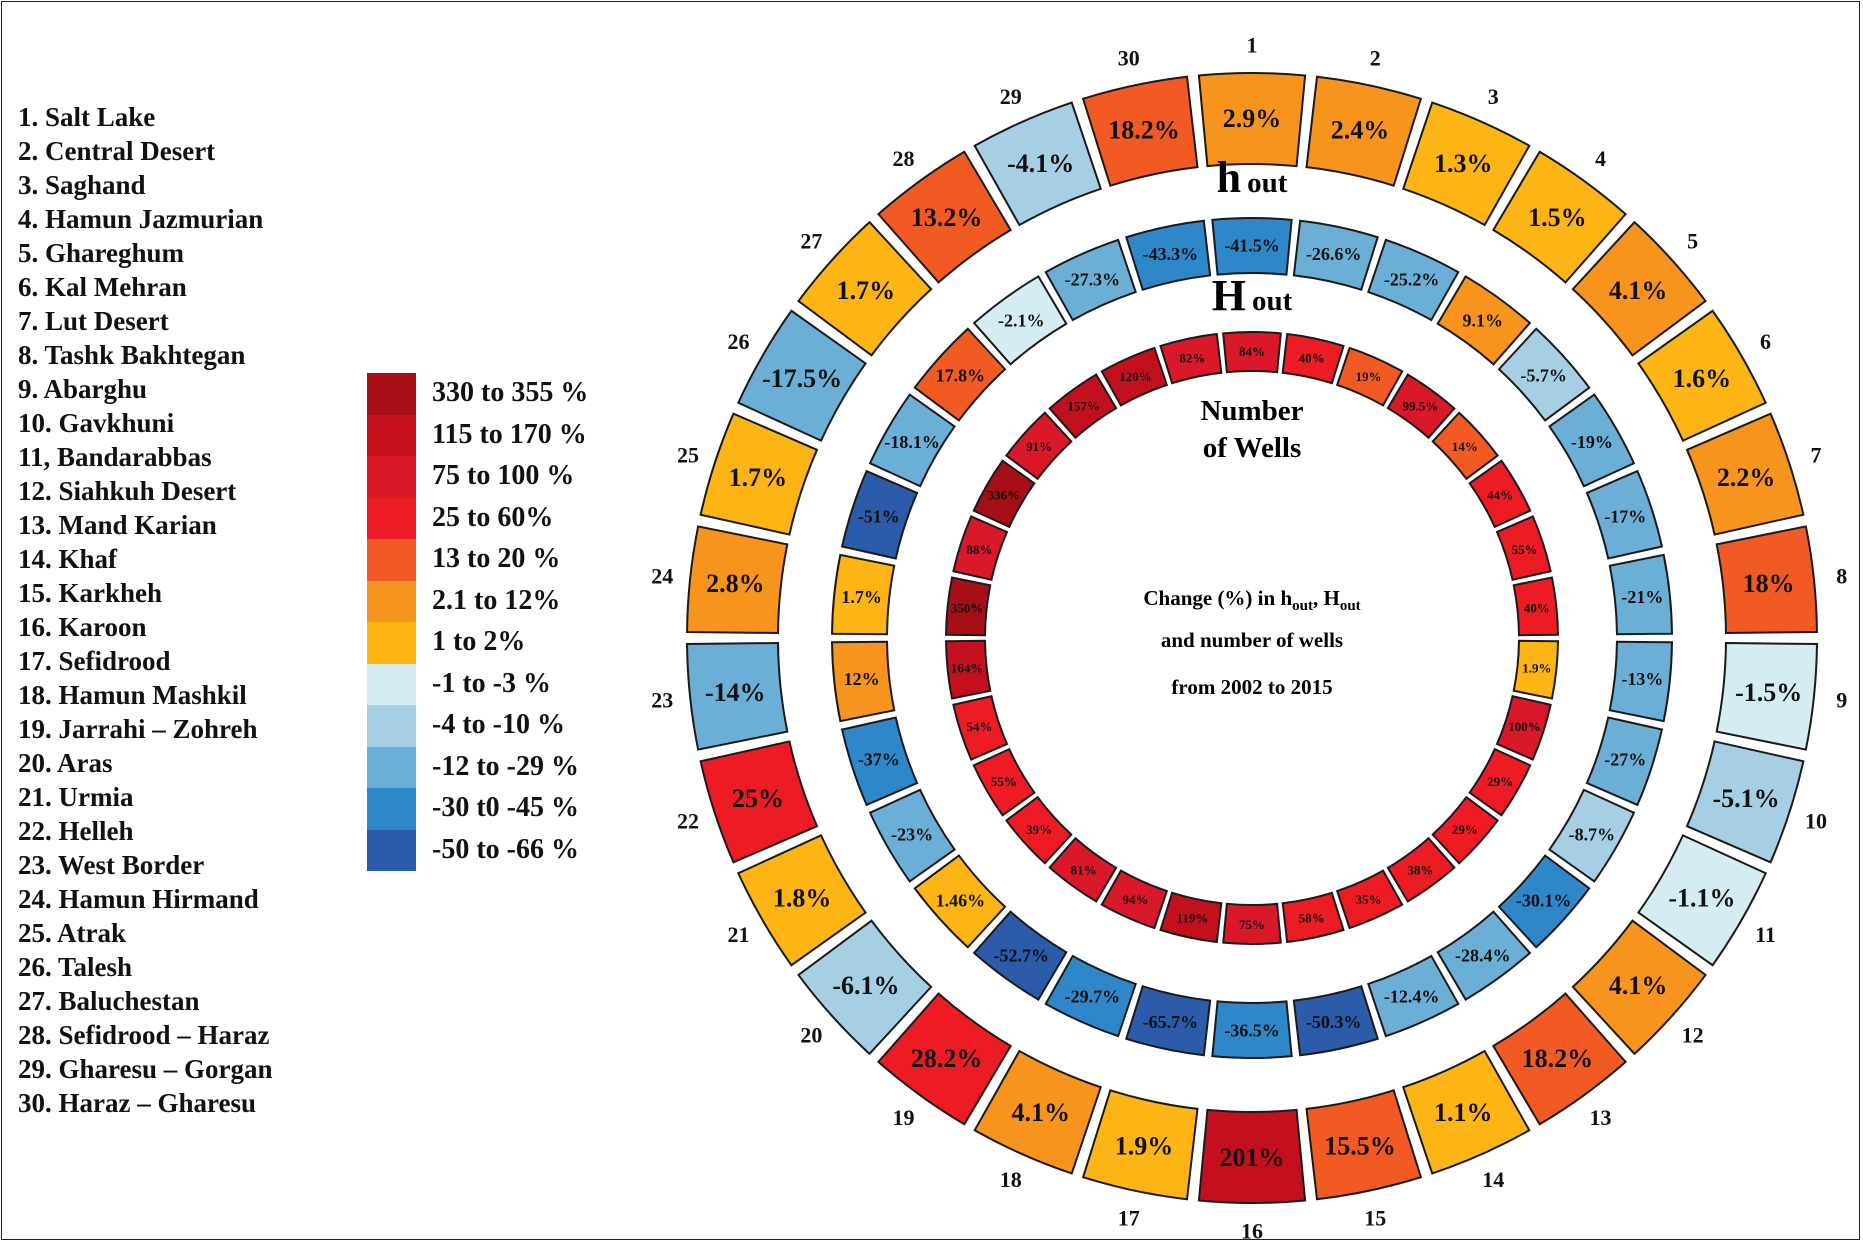 This screenshot has width=1863, height=1243. I want to click on wells-value-label: 40%, so click(1312, 357).